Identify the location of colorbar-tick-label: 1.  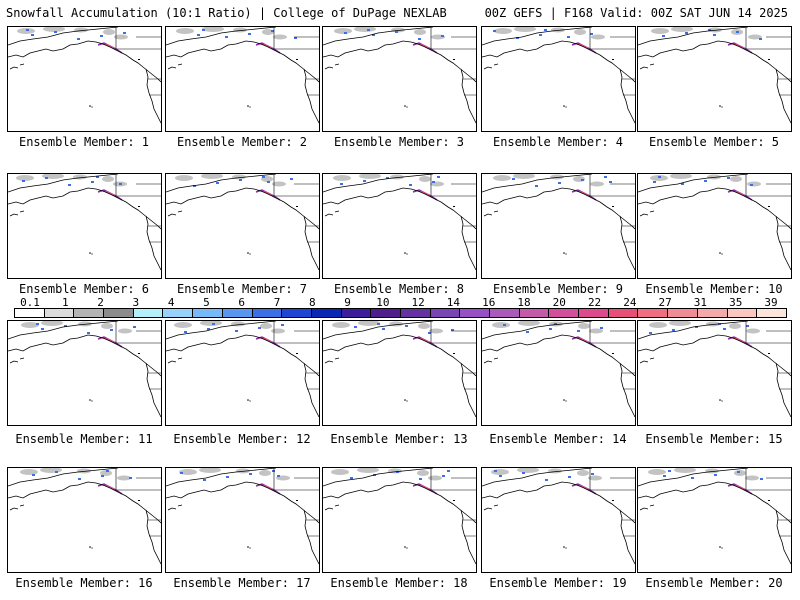
(65, 302).